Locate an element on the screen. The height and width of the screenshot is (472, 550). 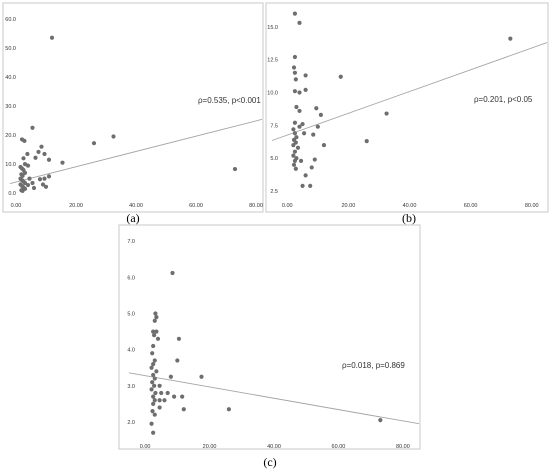
y-tick-label: 60.0 is located at coordinates (10, 20).